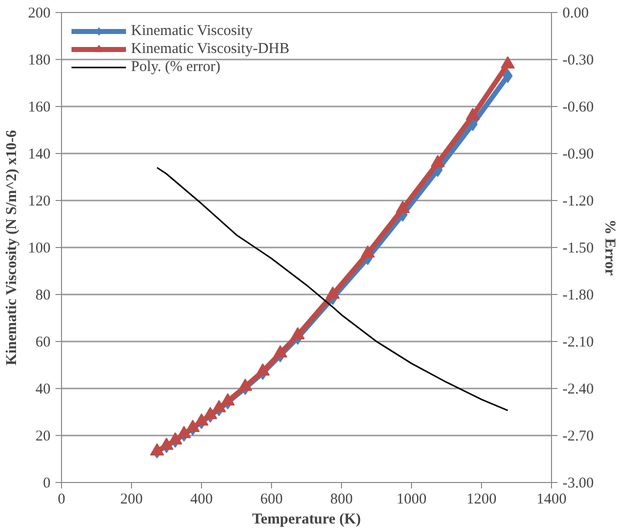 This screenshot has width=620, height=530. Describe the element at coordinates (578, 108) in the screenshot. I see `y2-tick-label: -0.60` at that location.